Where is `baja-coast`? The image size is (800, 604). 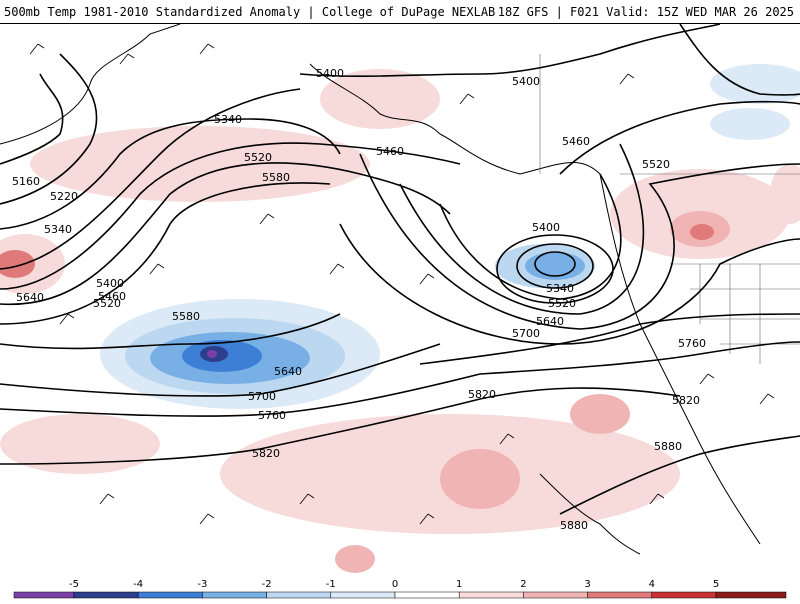
baja-coast is located at coordinates (590, 514).